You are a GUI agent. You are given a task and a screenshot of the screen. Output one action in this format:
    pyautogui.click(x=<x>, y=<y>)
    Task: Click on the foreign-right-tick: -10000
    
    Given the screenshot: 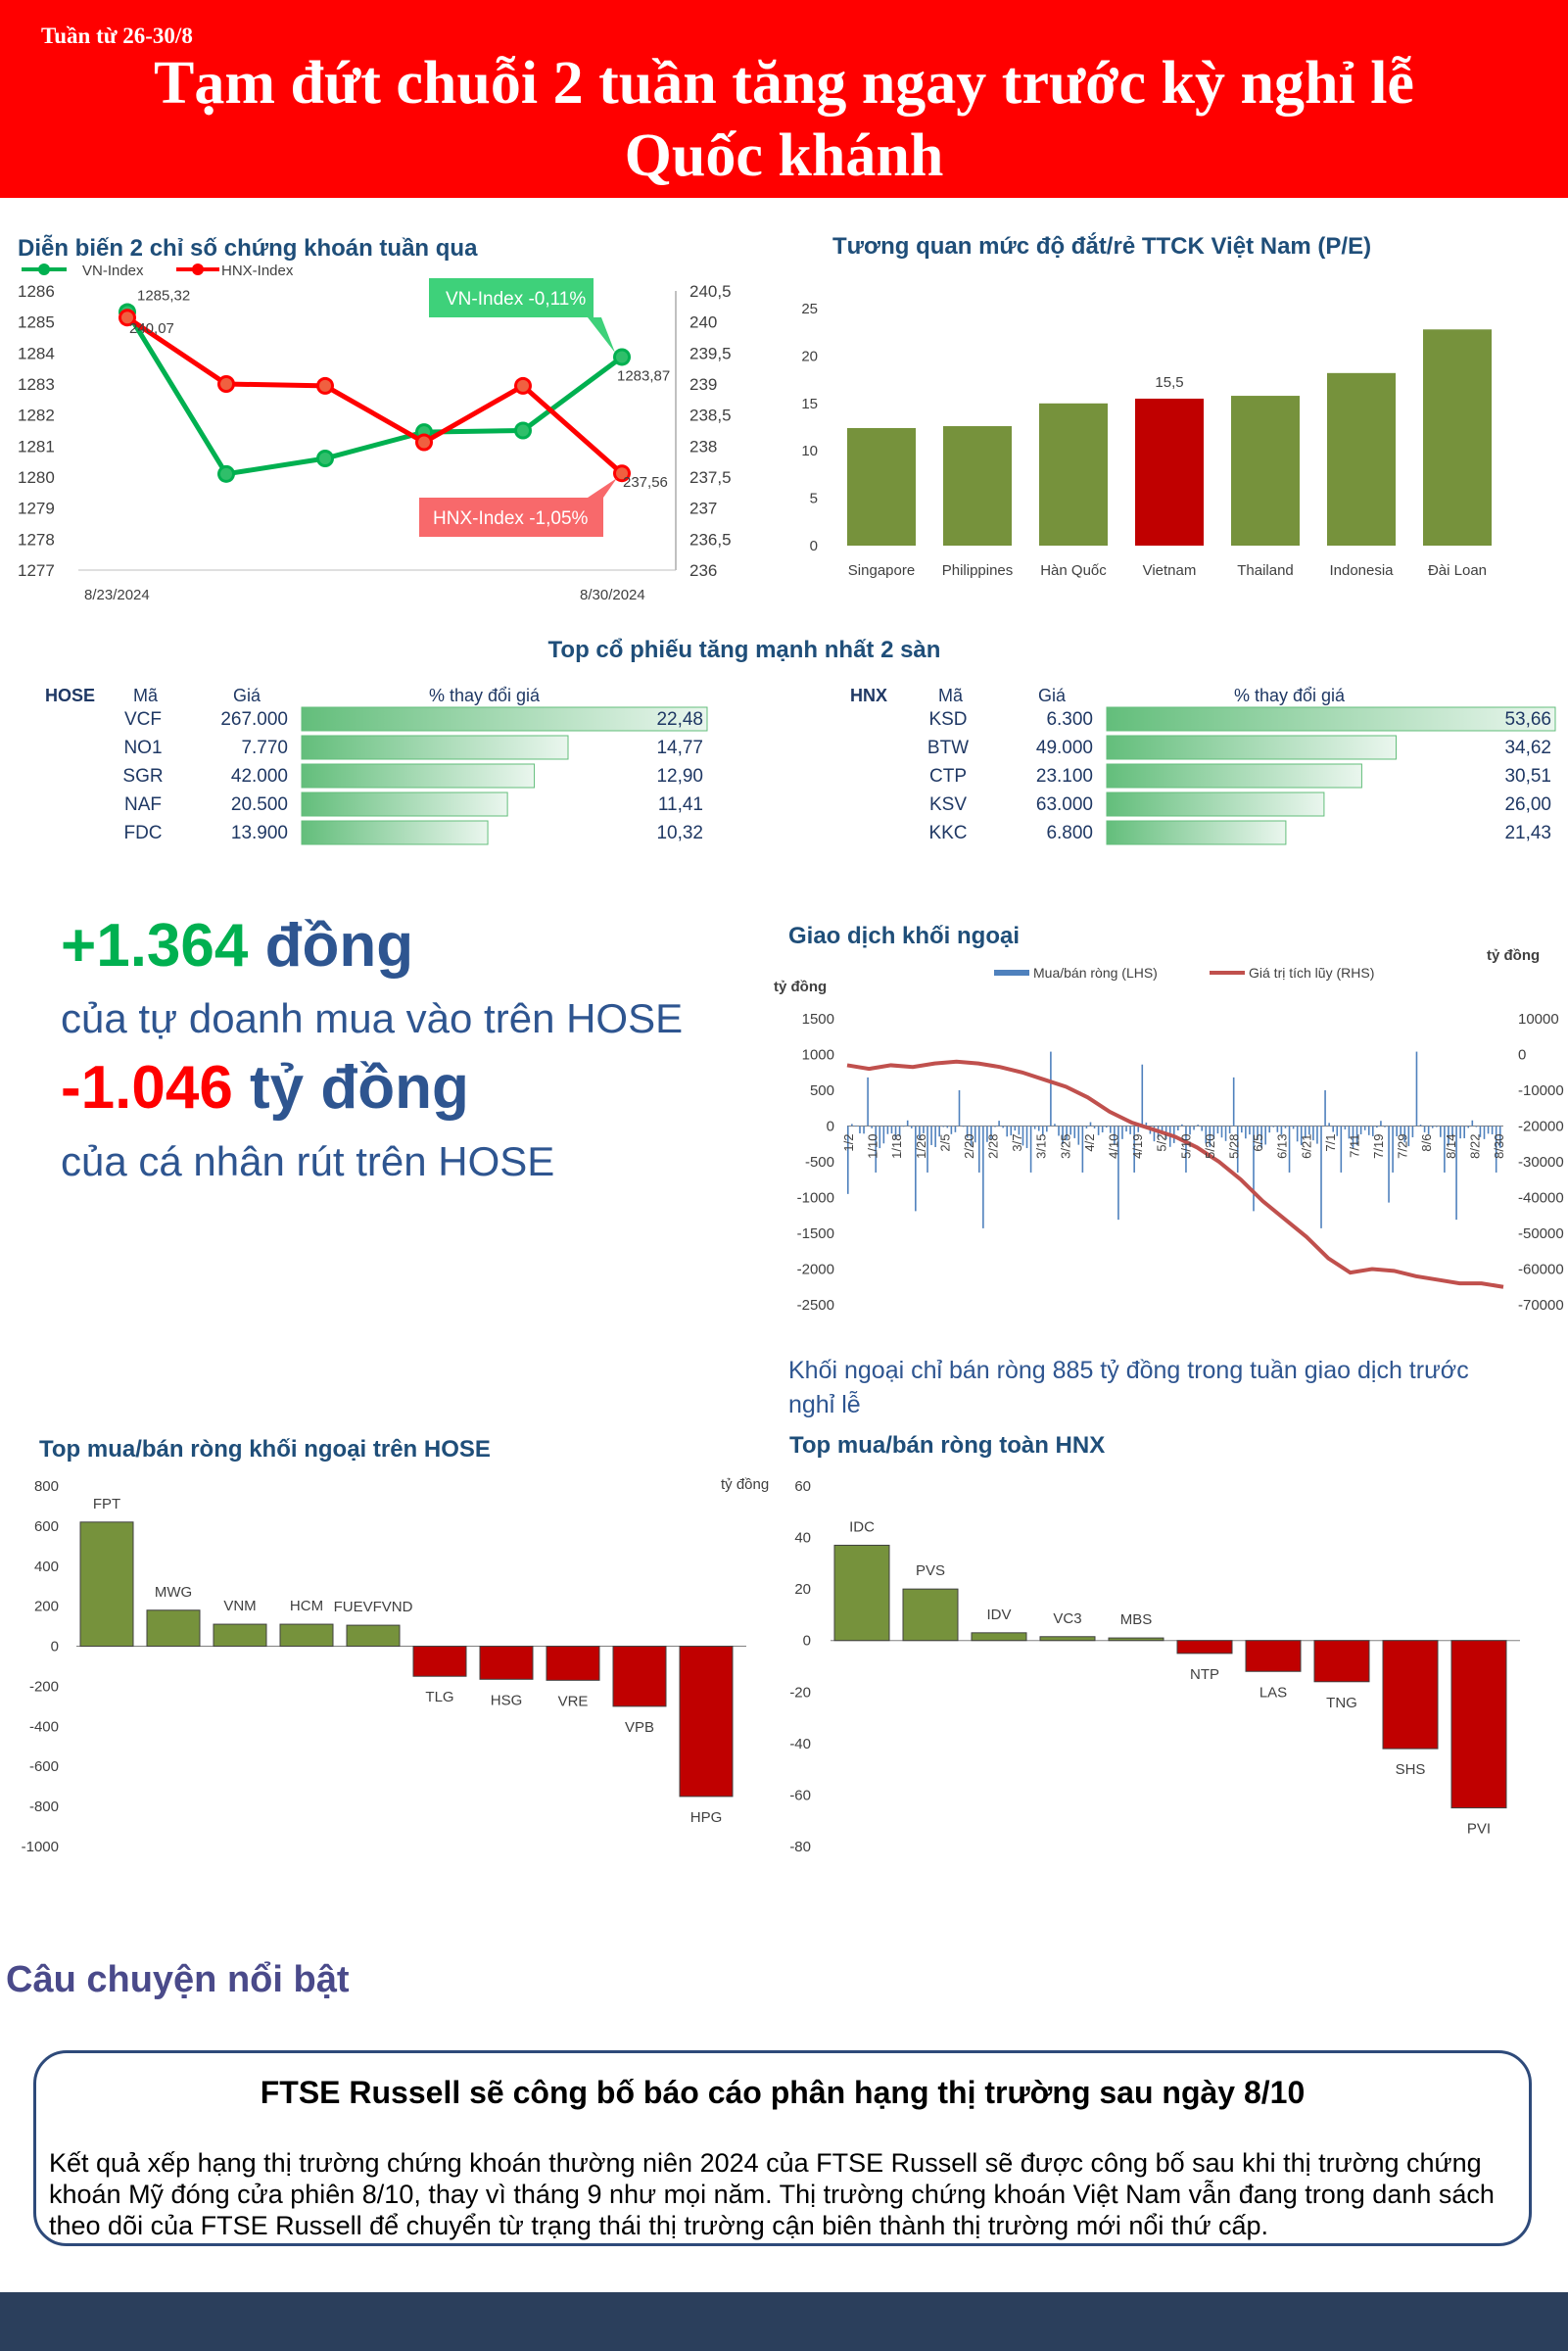 What is the action you would take?
    pyautogui.click(x=1541, y=1091)
    